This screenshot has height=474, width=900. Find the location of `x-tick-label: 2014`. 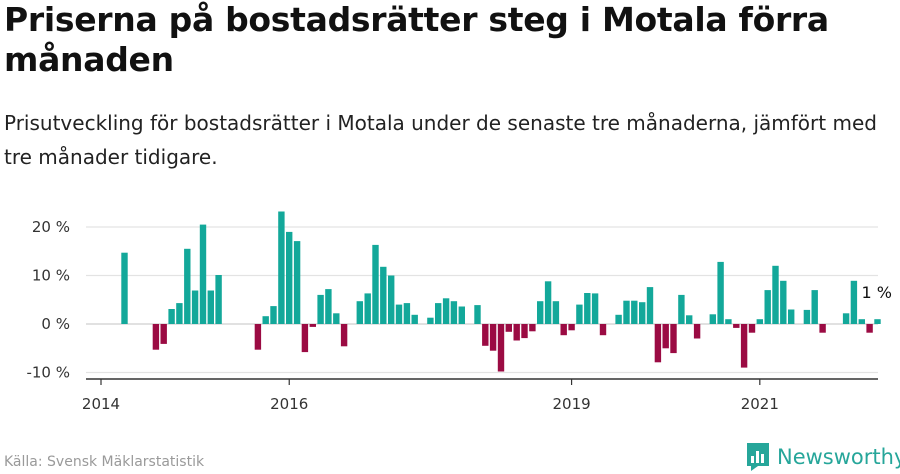

x-tick-label: 2014 is located at coordinates (101, 404).